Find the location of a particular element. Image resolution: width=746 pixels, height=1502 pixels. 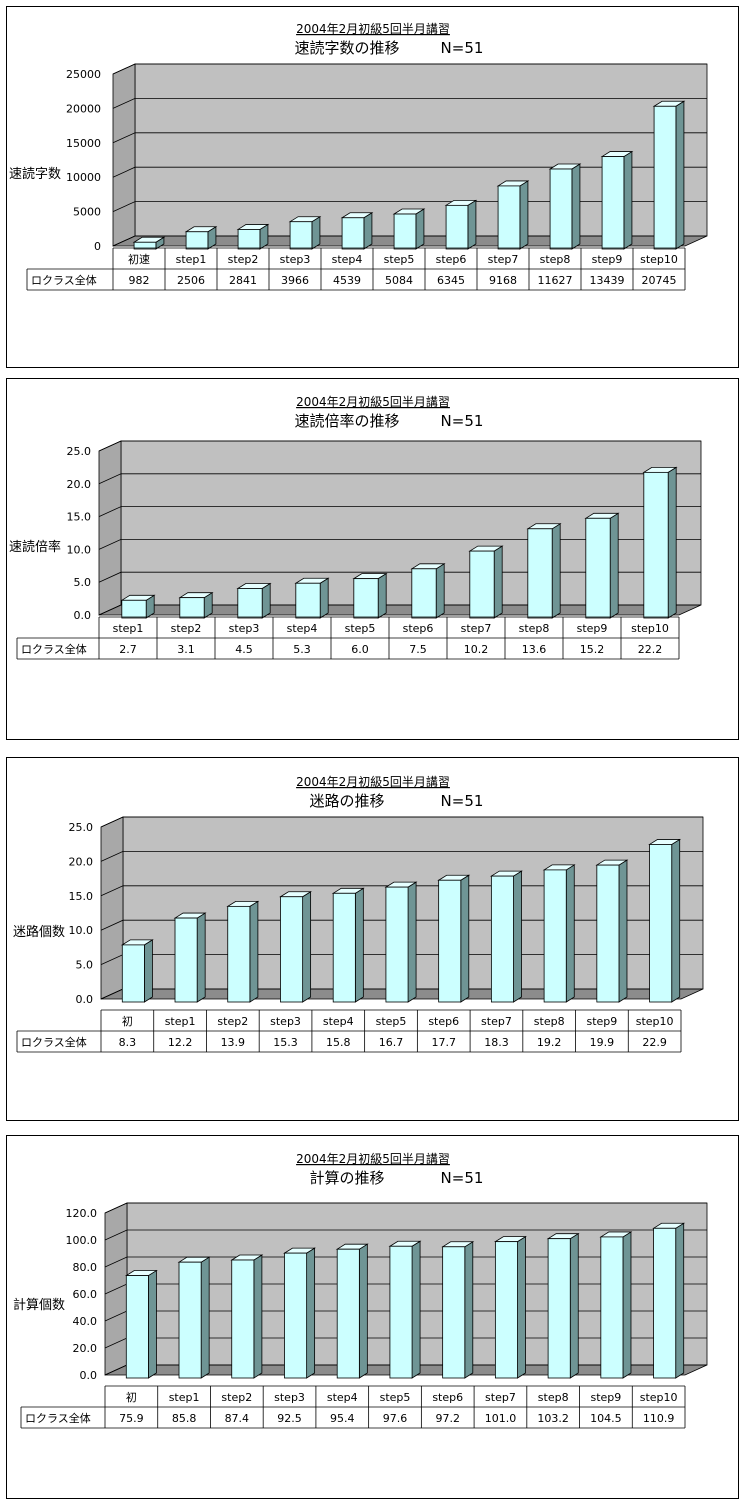

data-value-label: 97.2 is located at coordinates (447, 1418).